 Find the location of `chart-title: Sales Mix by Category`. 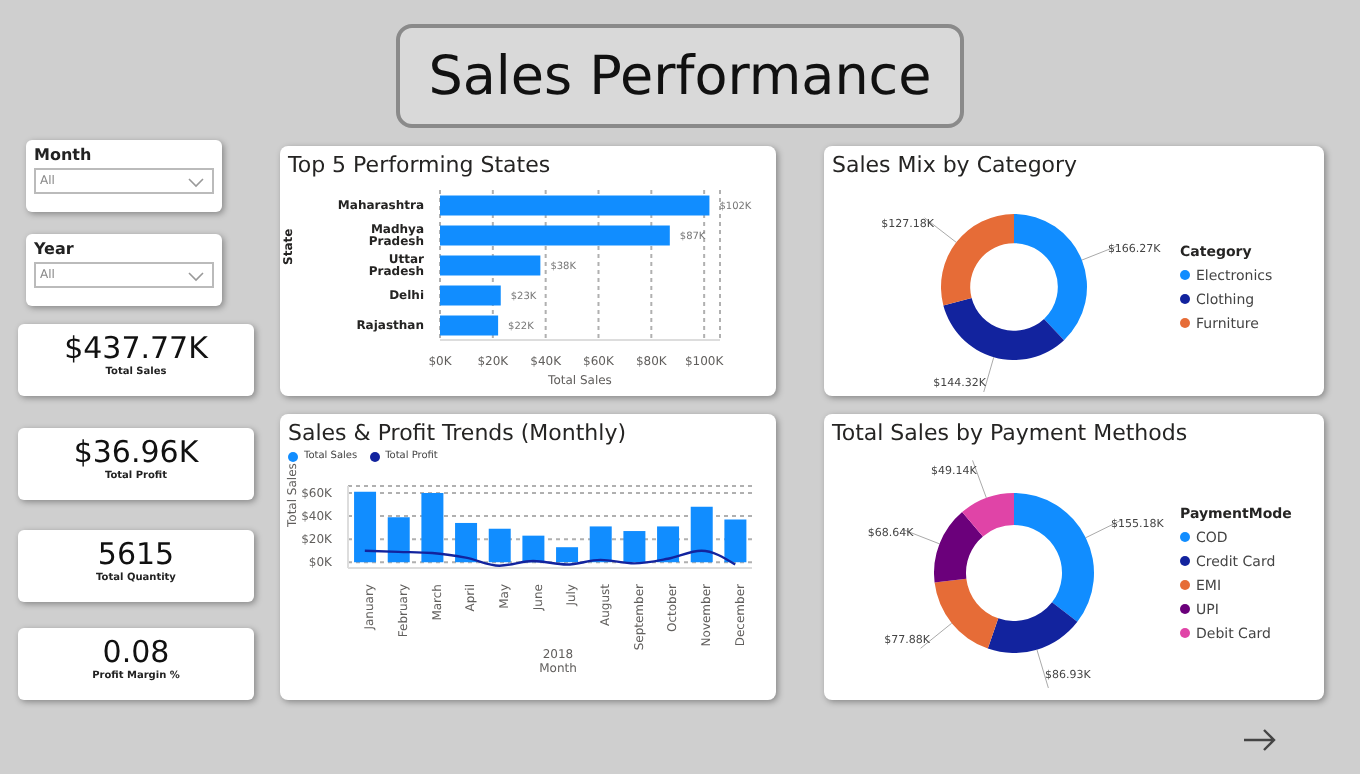

chart-title: Sales Mix by Category is located at coordinates (955, 166).